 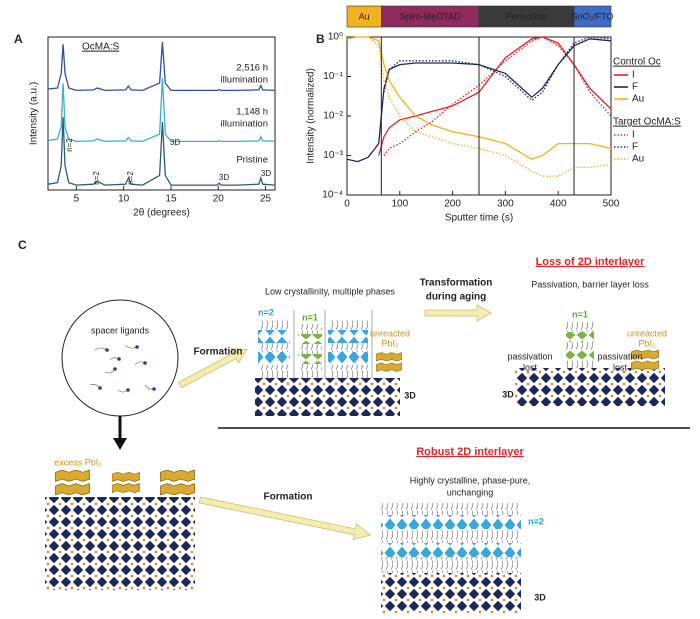 What do you see at coordinates (527, 16) in the screenshot?
I see `layer-label: Perovskite` at bounding box center [527, 16].